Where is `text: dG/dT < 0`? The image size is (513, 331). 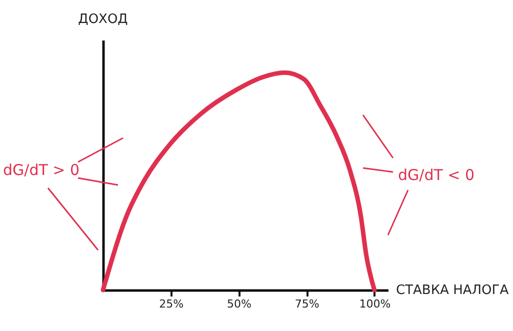 text: dG/dT < 0 is located at coordinates (436, 175).